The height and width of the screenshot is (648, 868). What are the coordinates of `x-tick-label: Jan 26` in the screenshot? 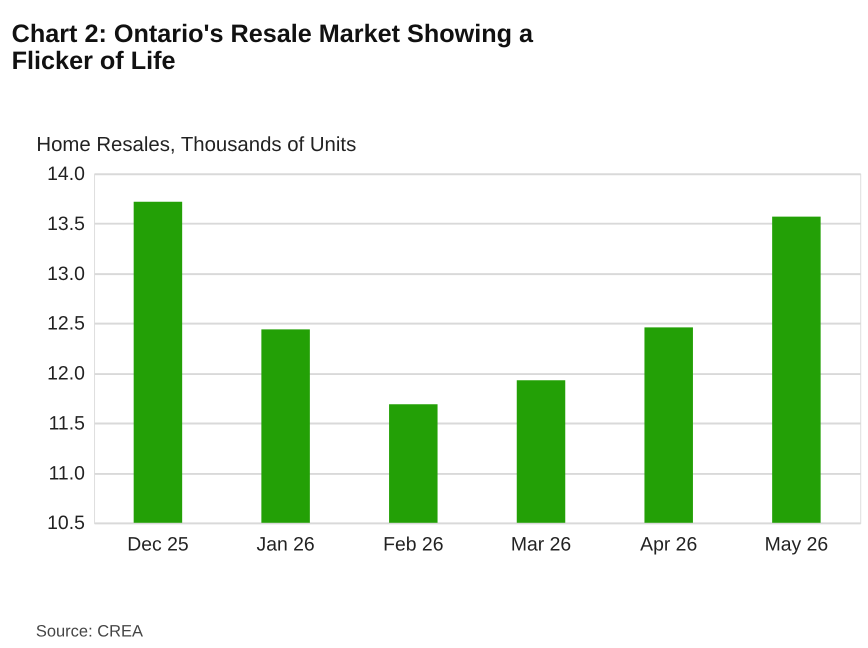 It's located at (285, 545).